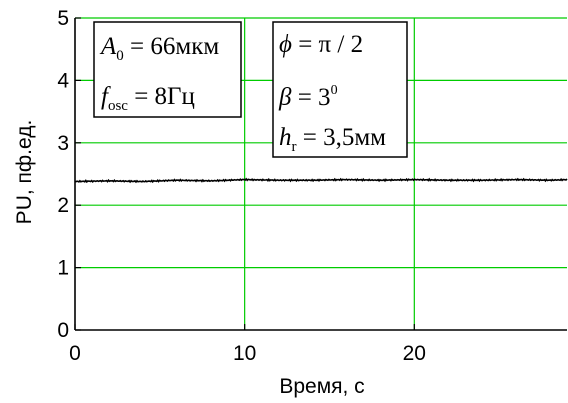  I want to click on x-tick-label: 20, so click(414, 353).